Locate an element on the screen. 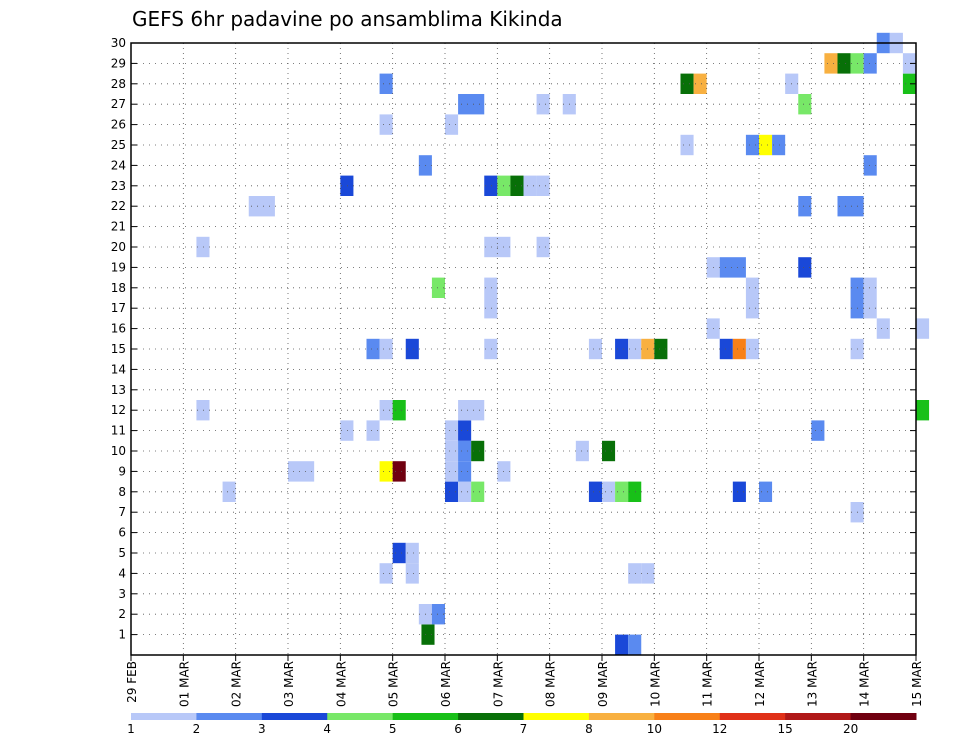  colorbar-label: 7 is located at coordinates (524, 729).